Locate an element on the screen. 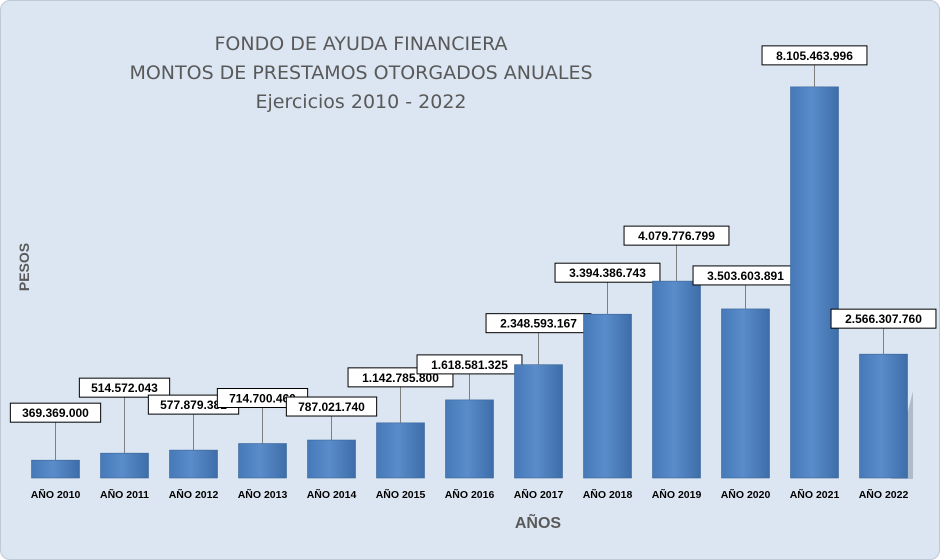 This screenshot has width=940, height=560. data-label: 369.369.000 is located at coordinates (55, 413).